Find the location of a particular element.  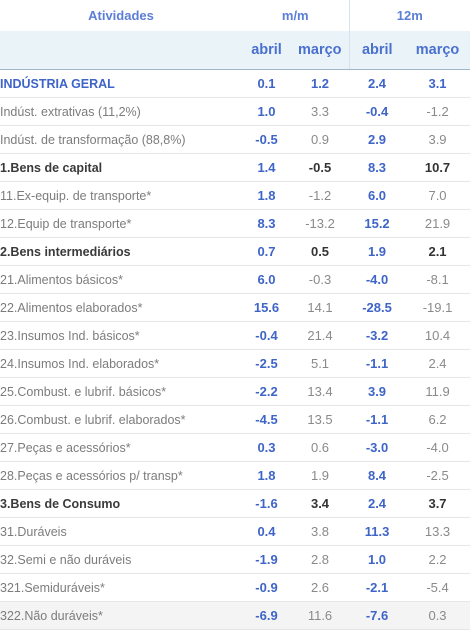

mm-abril-value: -0.5 is located at coordinates (266, 139).